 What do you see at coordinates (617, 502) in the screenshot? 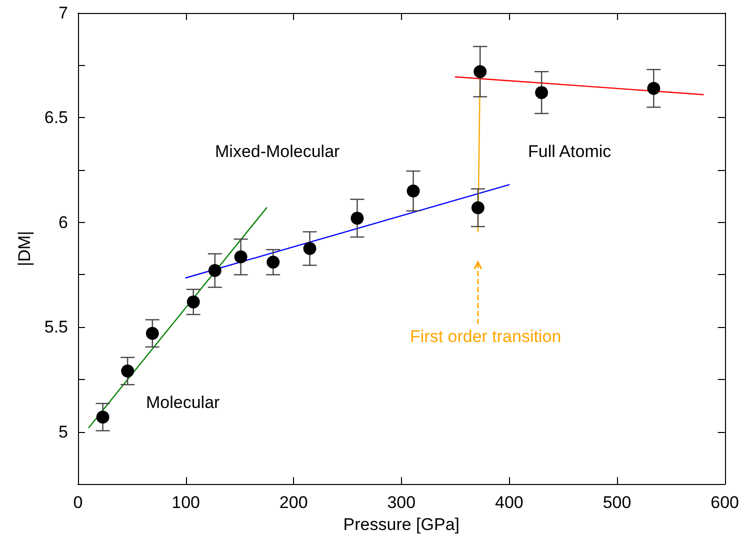
I see `x-tick-label: 500` at bounding box center [617, 502].